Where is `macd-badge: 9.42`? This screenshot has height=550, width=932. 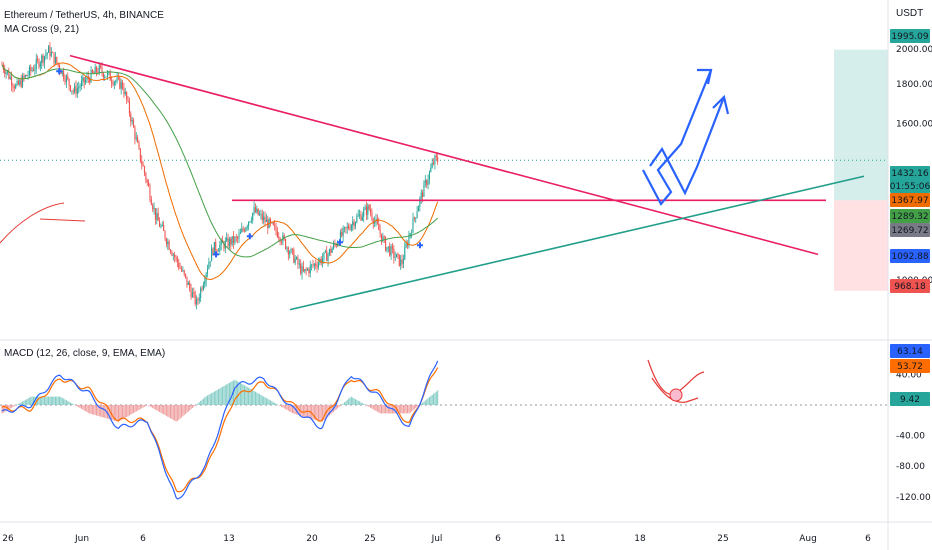
macd-badge: 9.42 is located at coordinates (910, 400).